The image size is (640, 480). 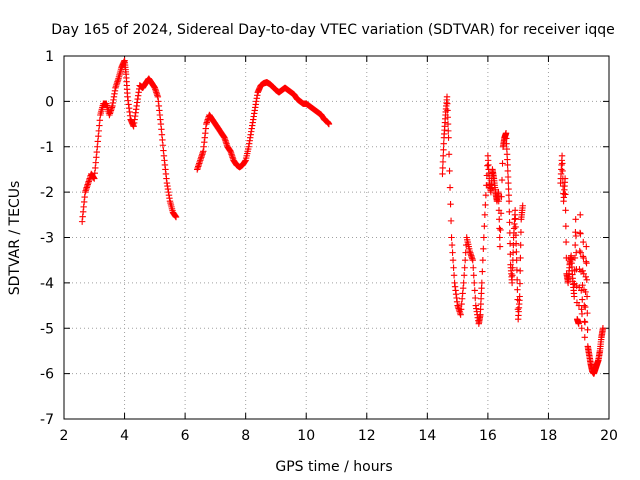 I want to click on x-tick-label: 20, so click(x=609, y=436).